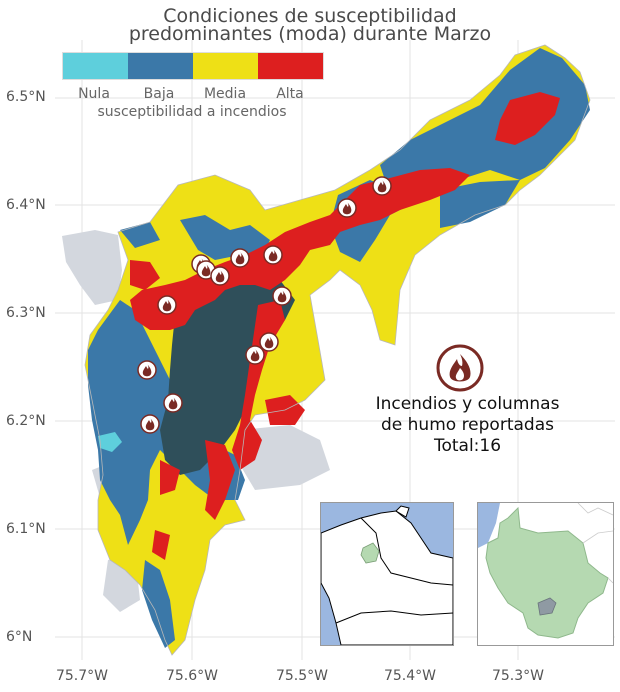  I want to click on inset-study-area, so click(547, 606).